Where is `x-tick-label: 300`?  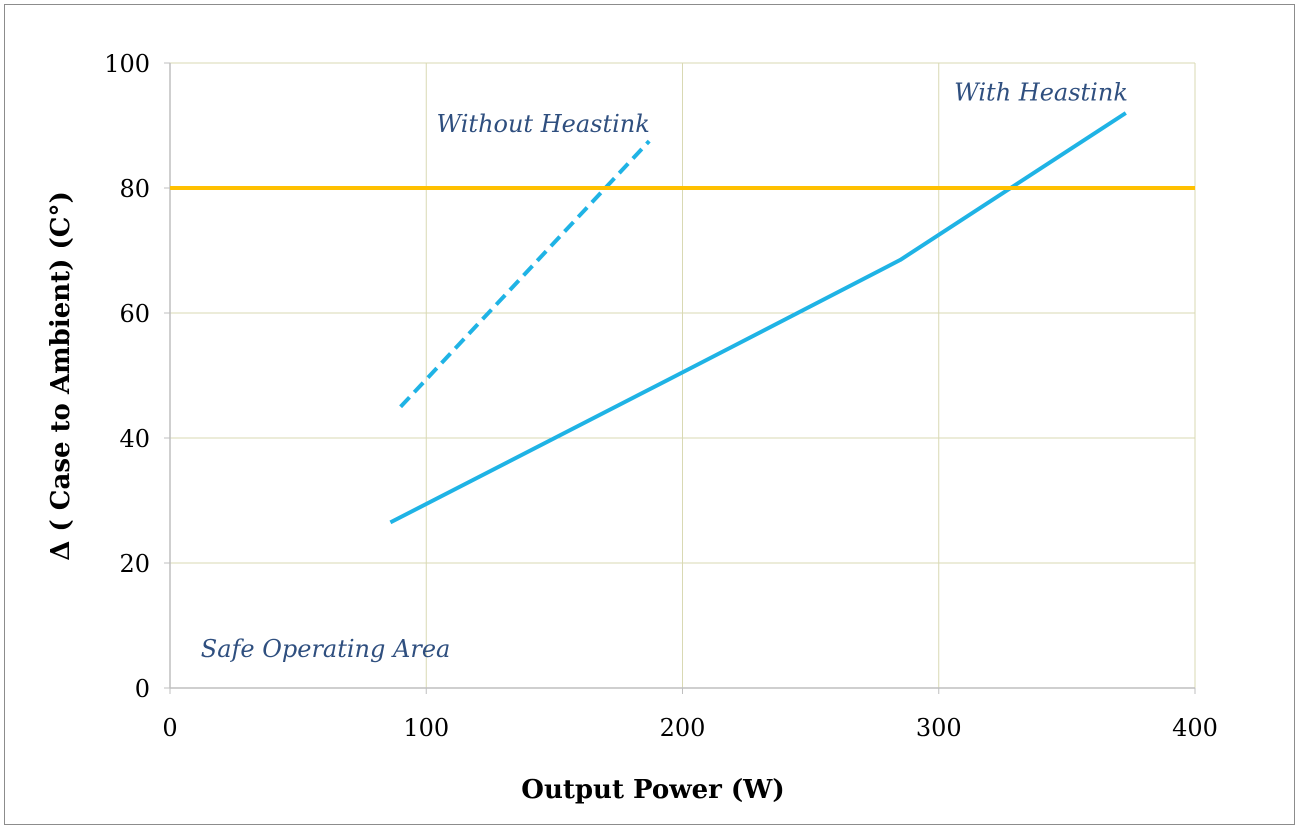
x-tick-label: 300 is located at coordinates (939, 728).